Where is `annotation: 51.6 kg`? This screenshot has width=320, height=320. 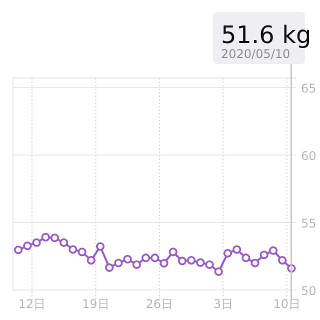 annotation: 51.6 kg is located at coordinates (266, 35).